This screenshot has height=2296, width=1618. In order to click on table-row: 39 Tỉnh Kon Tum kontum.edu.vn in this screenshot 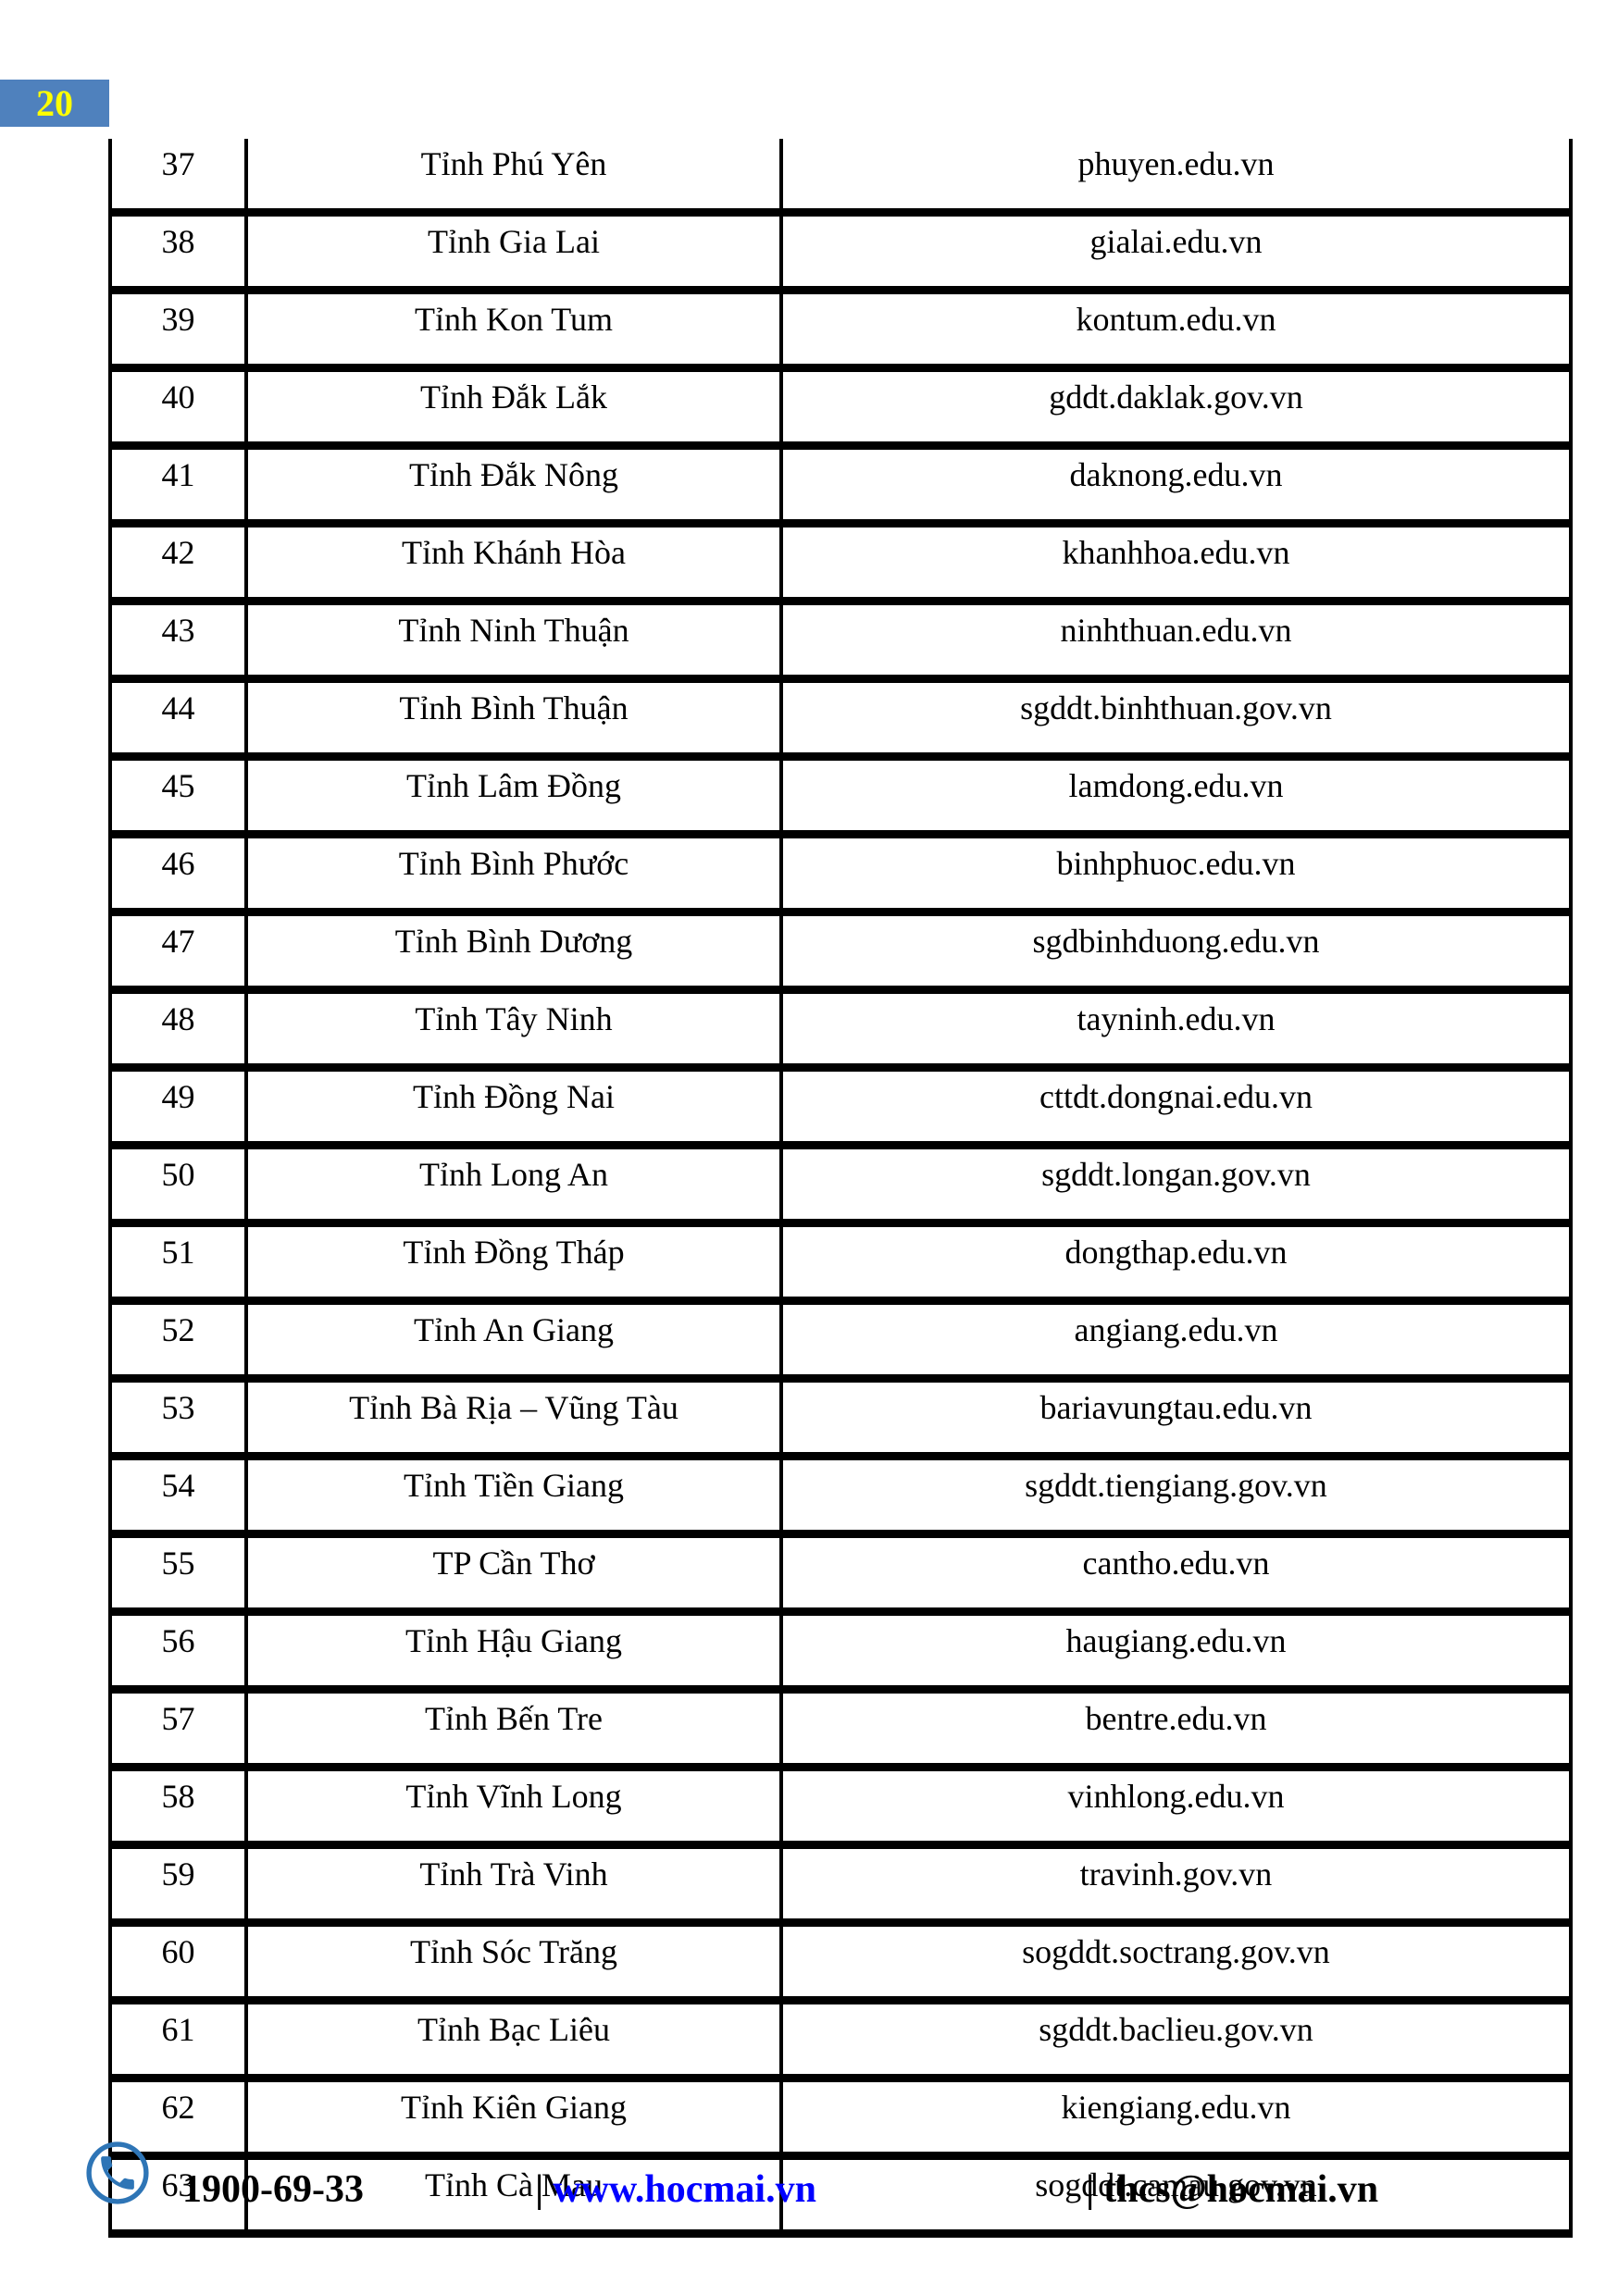, I will do `click(840, 331)`.